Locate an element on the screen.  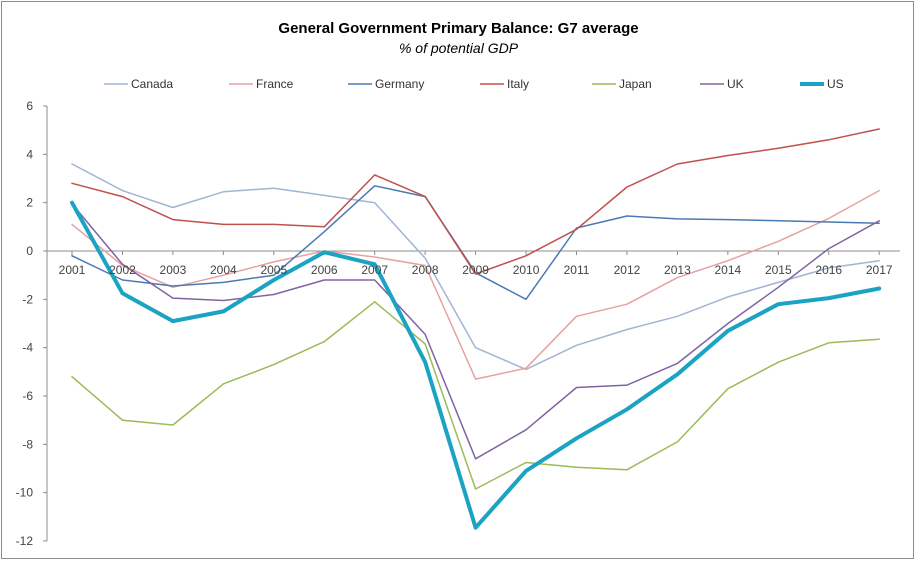
x-tick-label: 2003 is located at coordinates (173, 270).